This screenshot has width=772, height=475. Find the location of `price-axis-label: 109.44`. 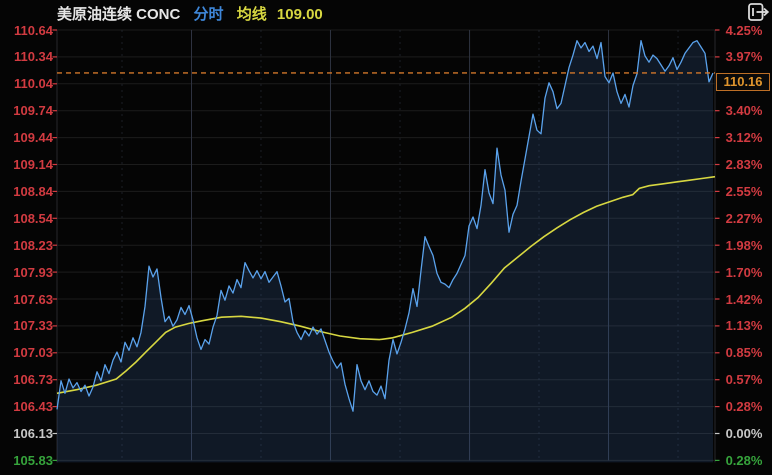

price-axis-label: 109.44 is located at coordinates (33, 138).